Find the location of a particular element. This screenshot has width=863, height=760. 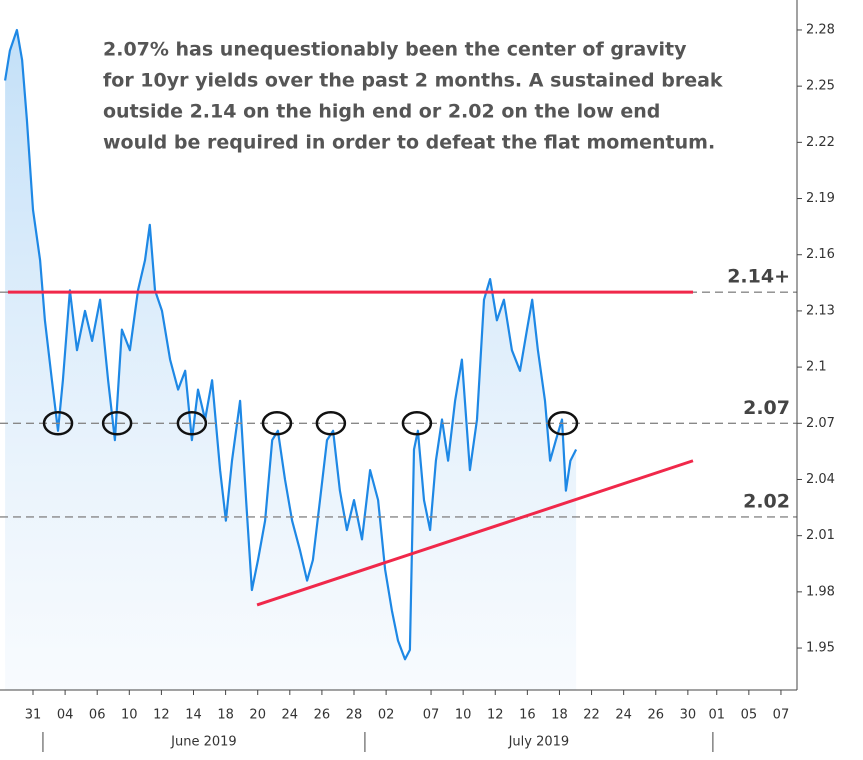

x-tick-label: 05 is located at coordinates (749, 715).